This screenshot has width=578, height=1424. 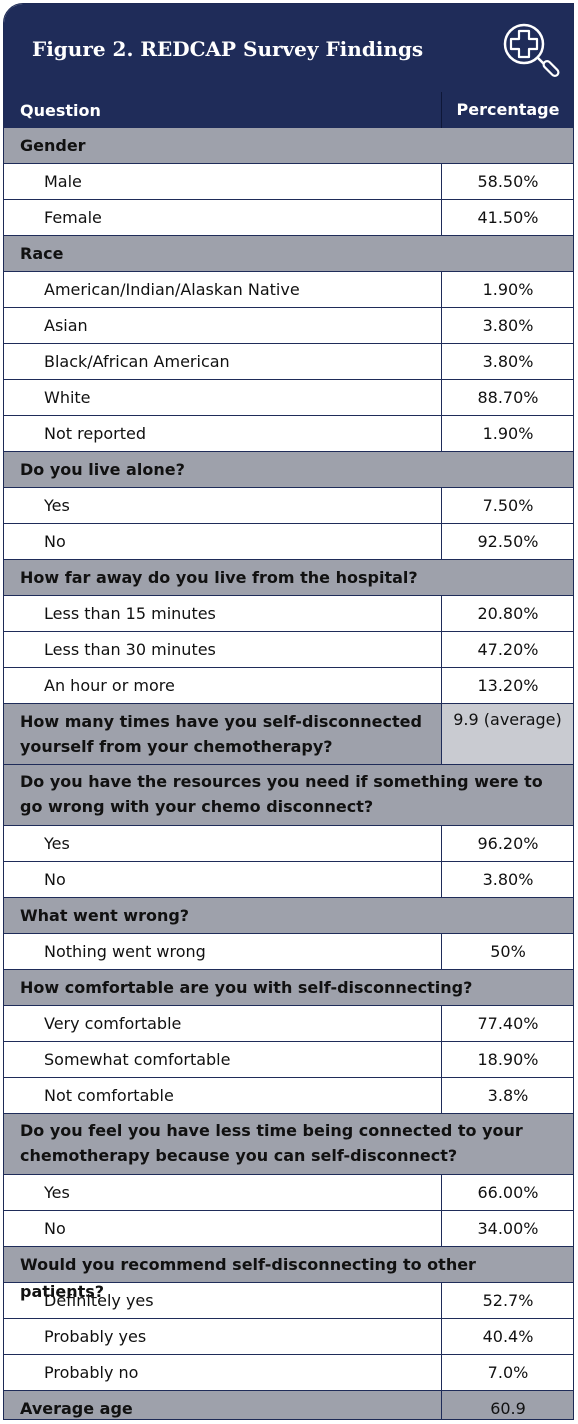 What do you see at coordinates (105, 915) in the screenshot?
I see `section-title: What went wrong?` at bounding box center [105, 915].